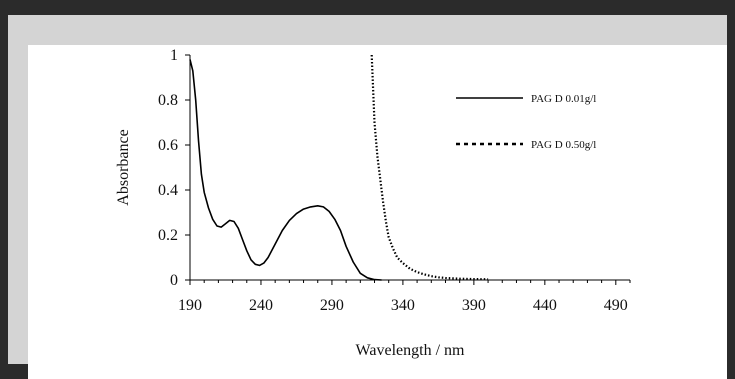 This screenshot has height=379, width=735. I want to click on x-tick-label: 290, so click(332, 305).